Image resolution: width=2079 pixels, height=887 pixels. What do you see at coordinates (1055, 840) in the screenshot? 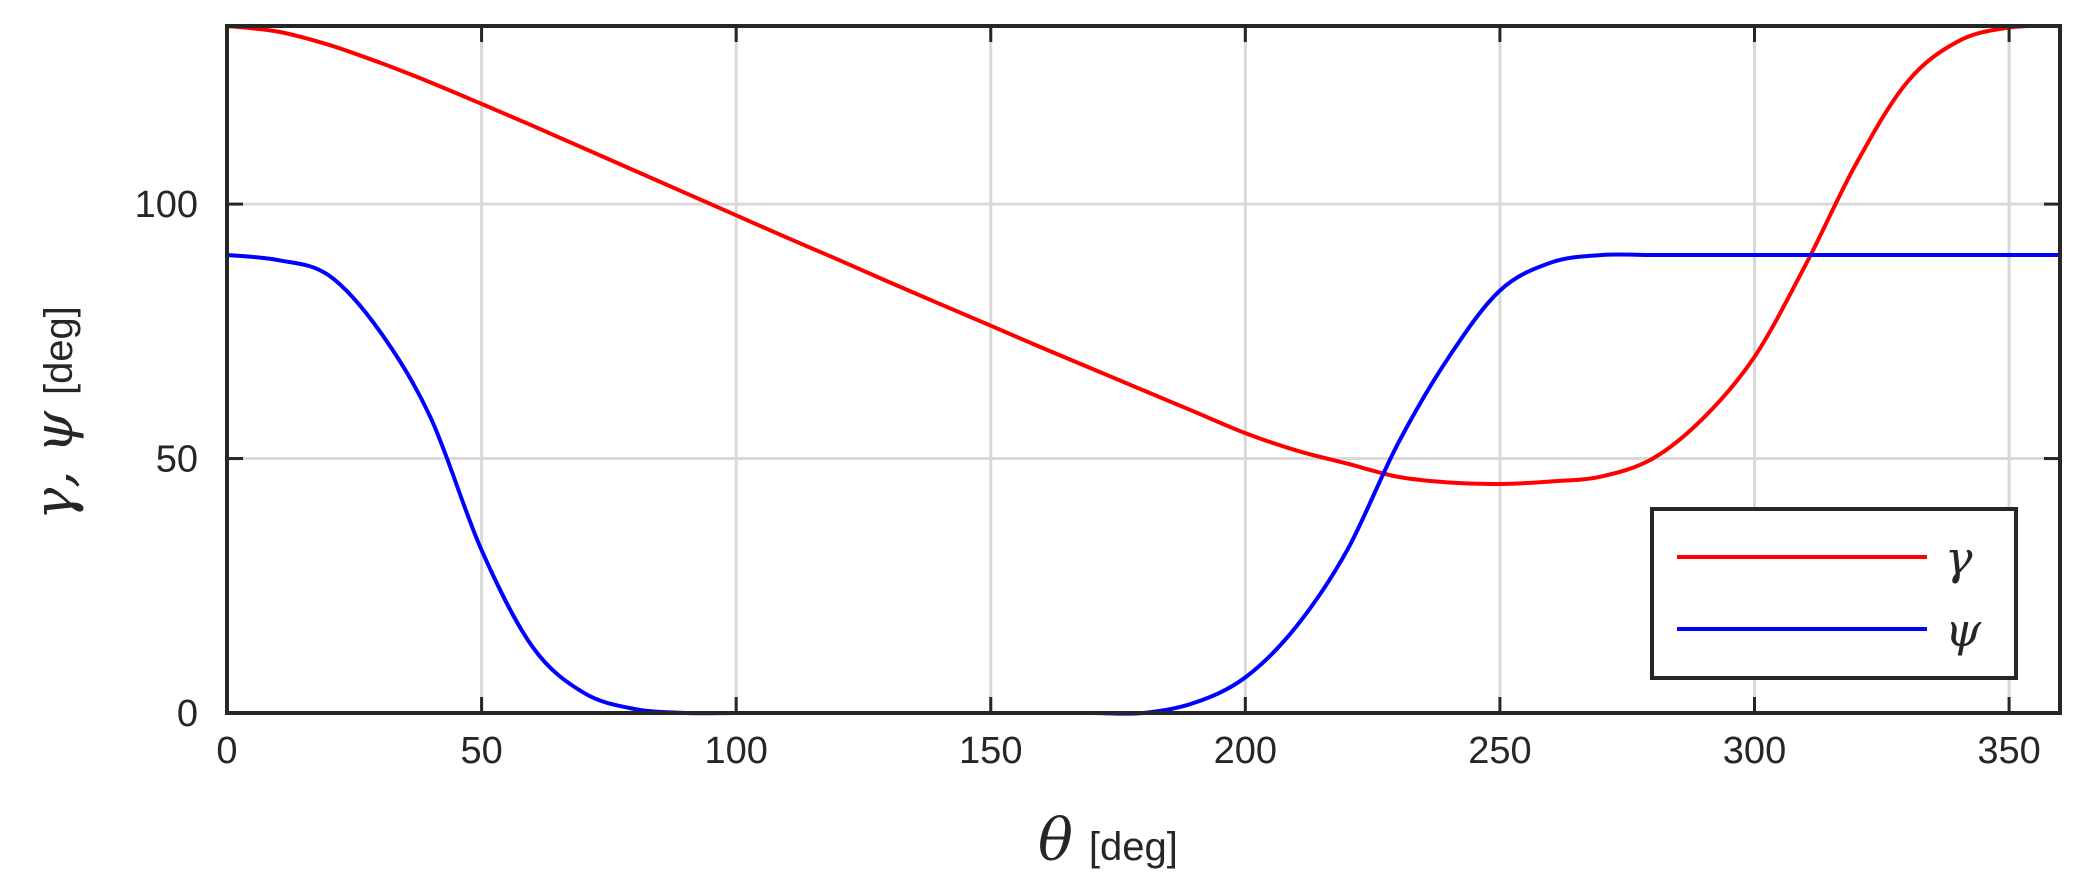
I see `x-axis-symbol: θ` at bounding box center [1055, 840].